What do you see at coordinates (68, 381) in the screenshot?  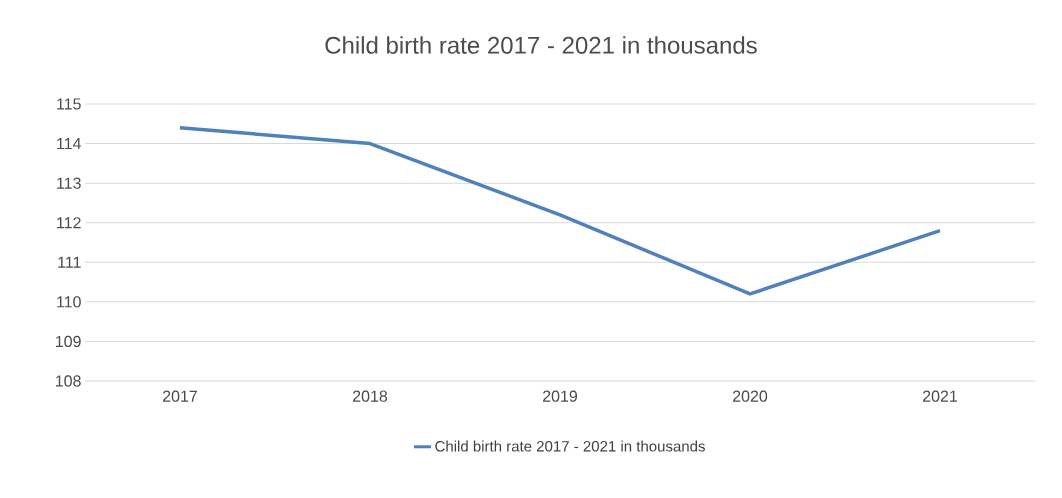 I see `y-tick-label: 108` at bounding box center [68, 381].